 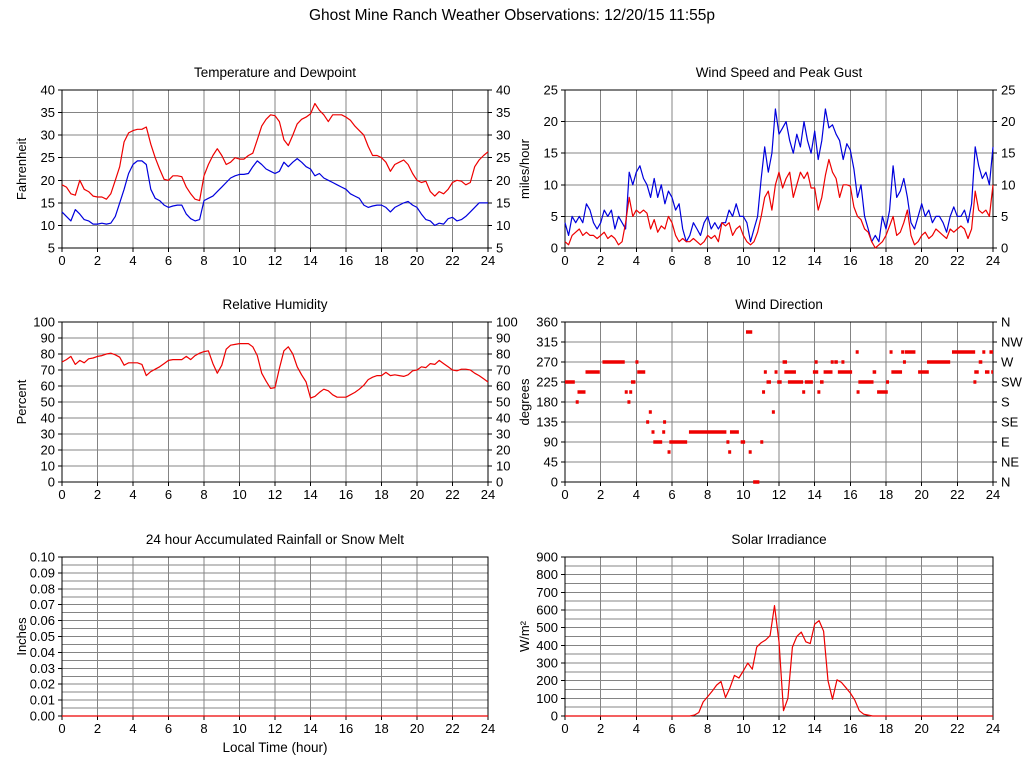 I want to click on y-tick-label: 0.08, so click(x=42, y=588).